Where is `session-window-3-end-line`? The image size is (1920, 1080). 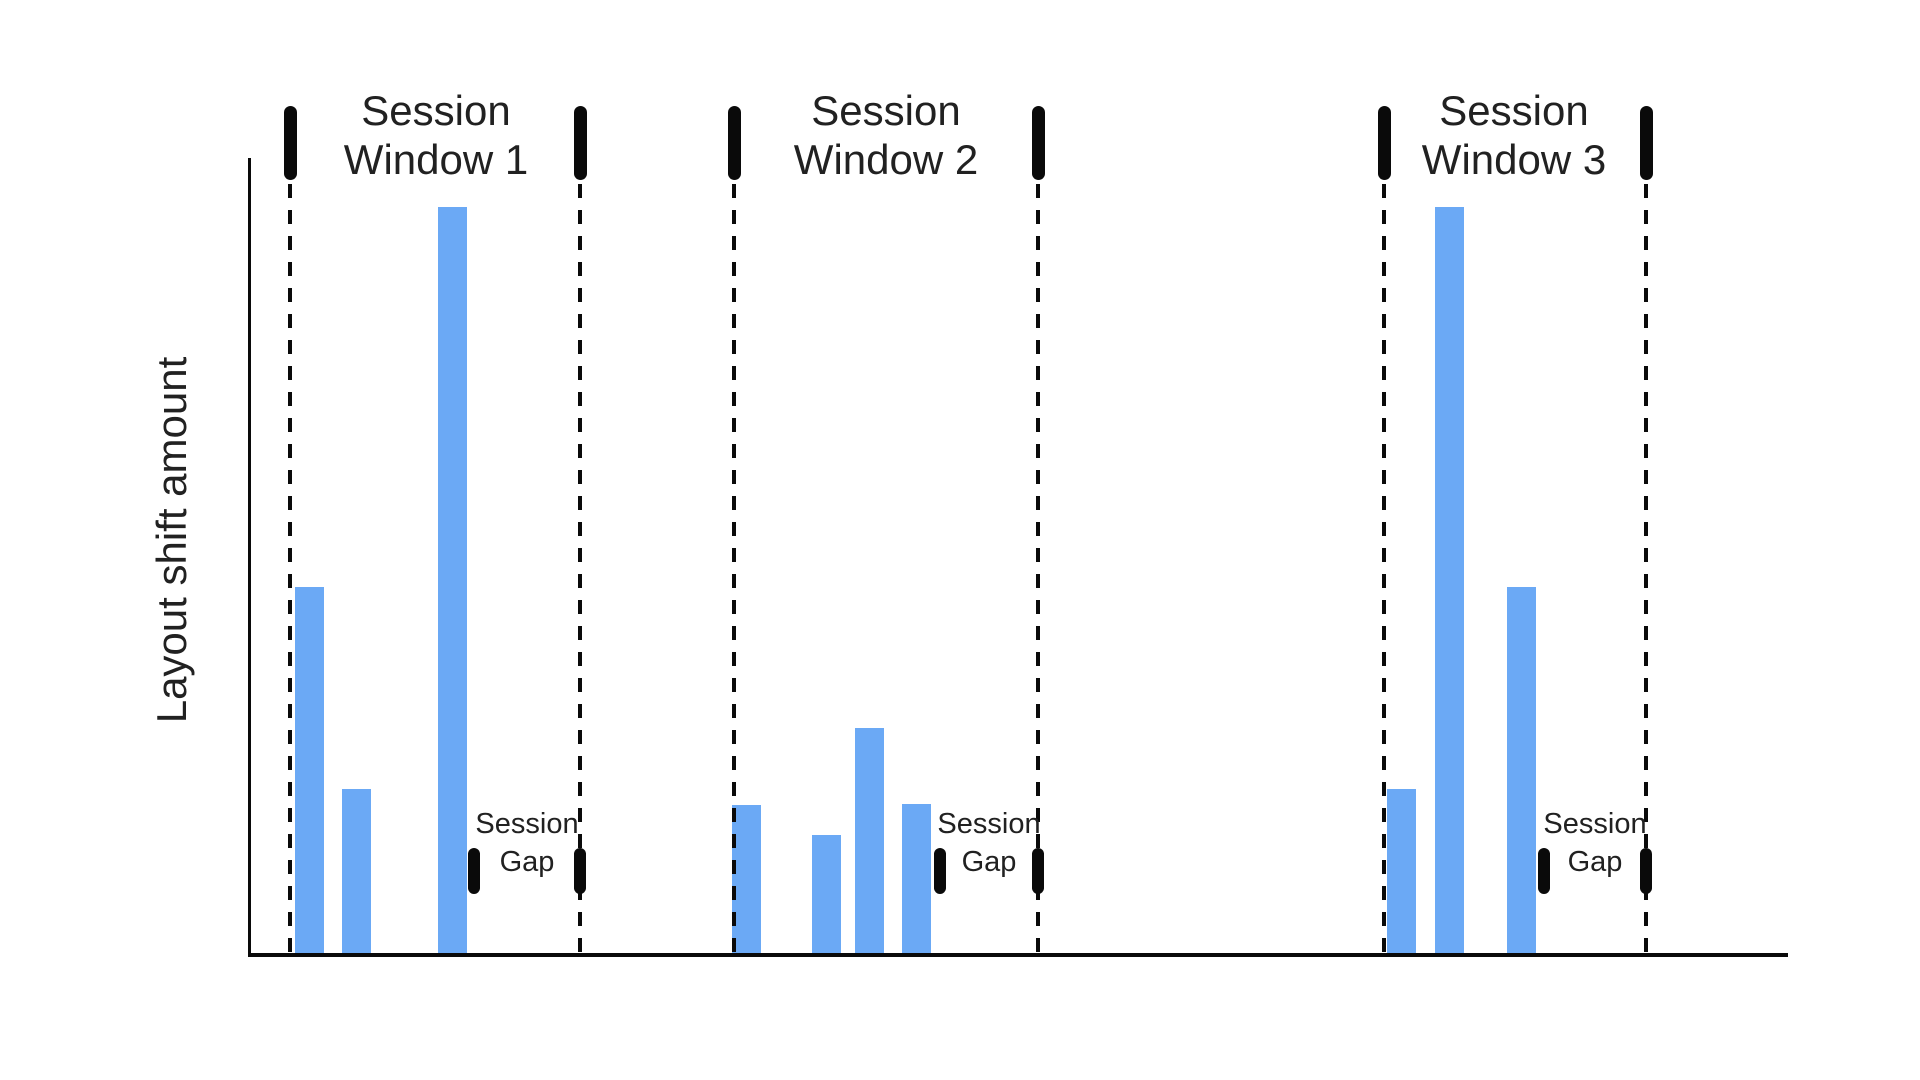 session-window-3-end-line is located at coordinates (1646, 569).